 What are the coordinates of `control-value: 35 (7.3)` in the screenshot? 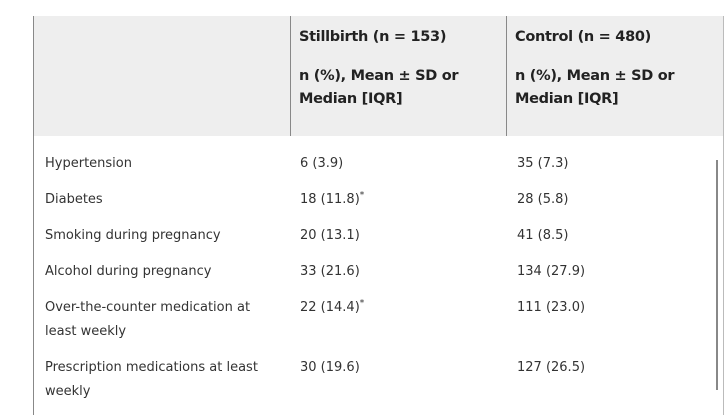 It's located at (543, 163).